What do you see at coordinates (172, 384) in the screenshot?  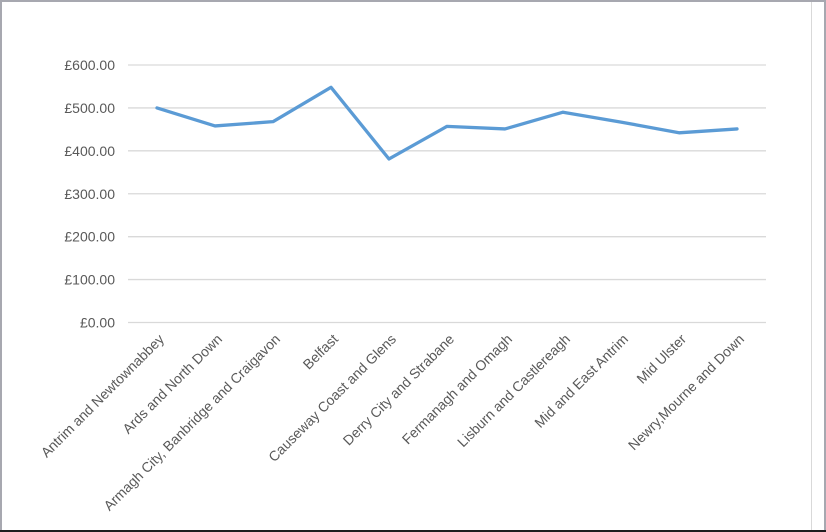 I see `x-tick-label: Ards and North Down` at bounding box center [172, 384].